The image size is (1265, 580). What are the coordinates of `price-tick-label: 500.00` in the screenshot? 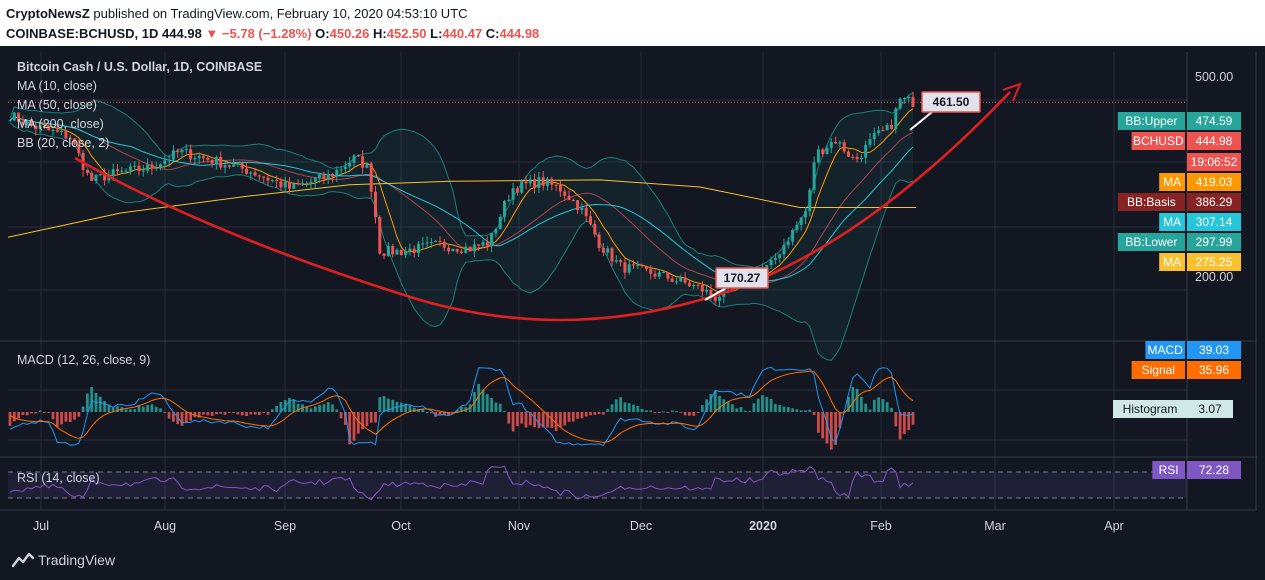 It's located at (1214, 77).